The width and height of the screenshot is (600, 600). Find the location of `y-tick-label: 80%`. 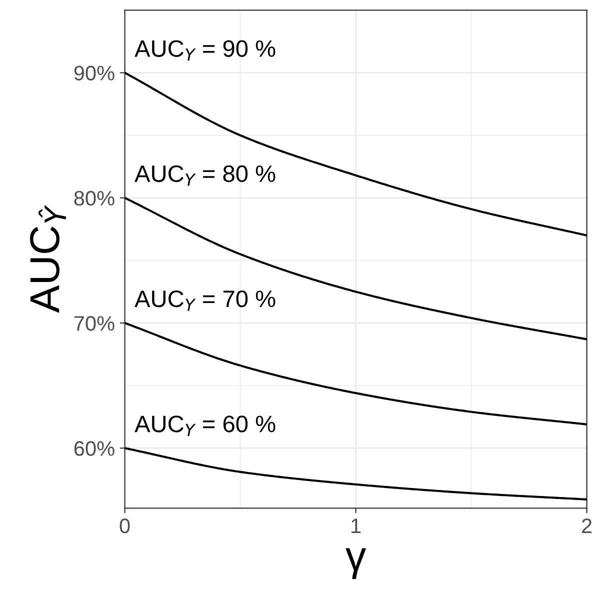

y-tick-label: 80% is located at coordinates (94, 198).